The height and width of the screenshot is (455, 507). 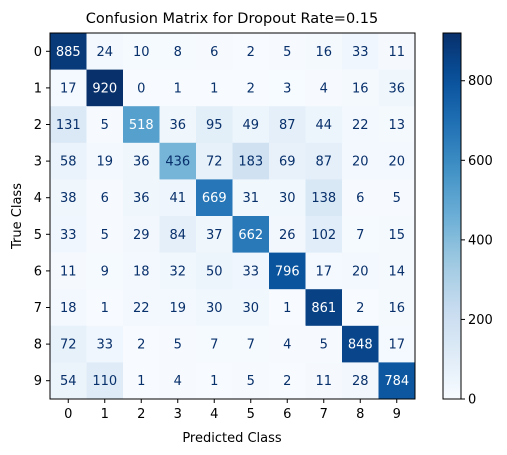 I want to click on cell-value-label: 9, so click(x=105, y=271).